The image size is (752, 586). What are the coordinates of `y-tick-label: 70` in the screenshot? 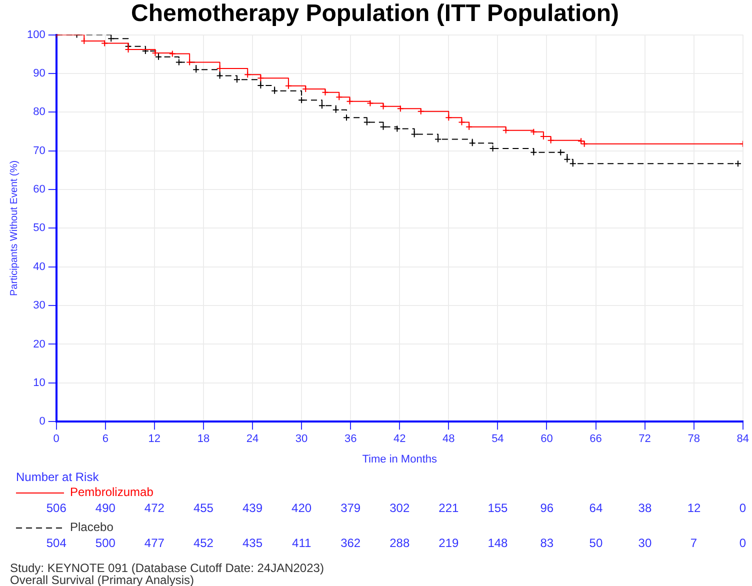 It's located at (39, 150).